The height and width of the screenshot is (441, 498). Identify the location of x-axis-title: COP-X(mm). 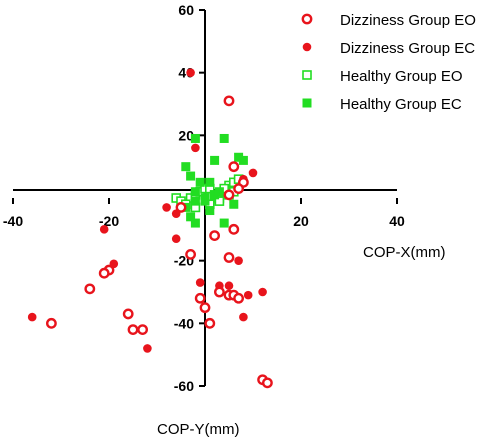
(404, 252).